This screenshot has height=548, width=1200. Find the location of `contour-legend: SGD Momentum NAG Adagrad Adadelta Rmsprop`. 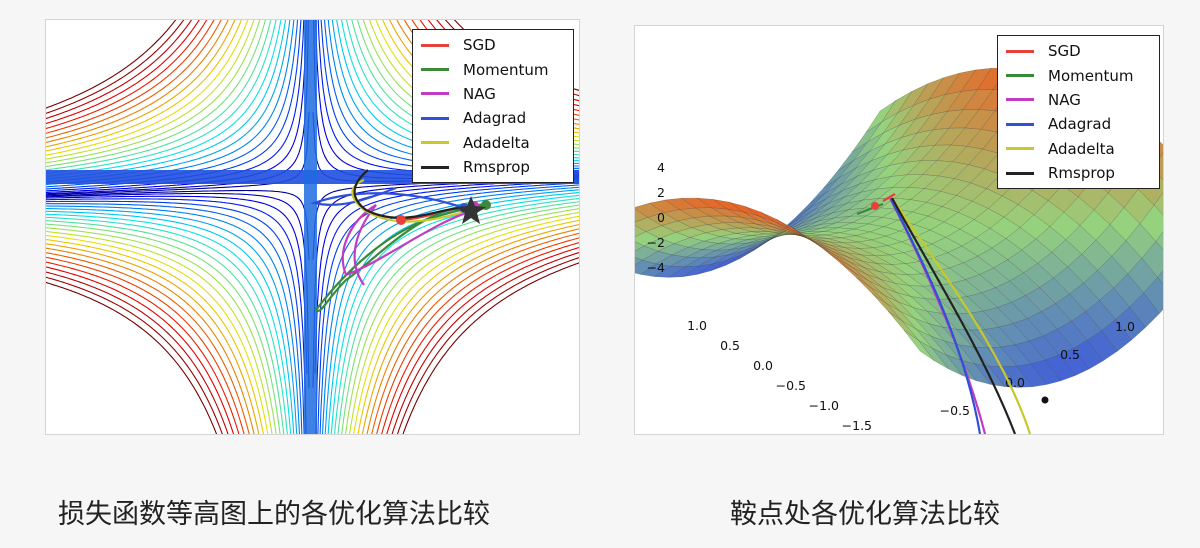

contour-legend: SGD Momentum NAG Adagrad Adadelta Rmsprop is located at coordinates (493, 106).